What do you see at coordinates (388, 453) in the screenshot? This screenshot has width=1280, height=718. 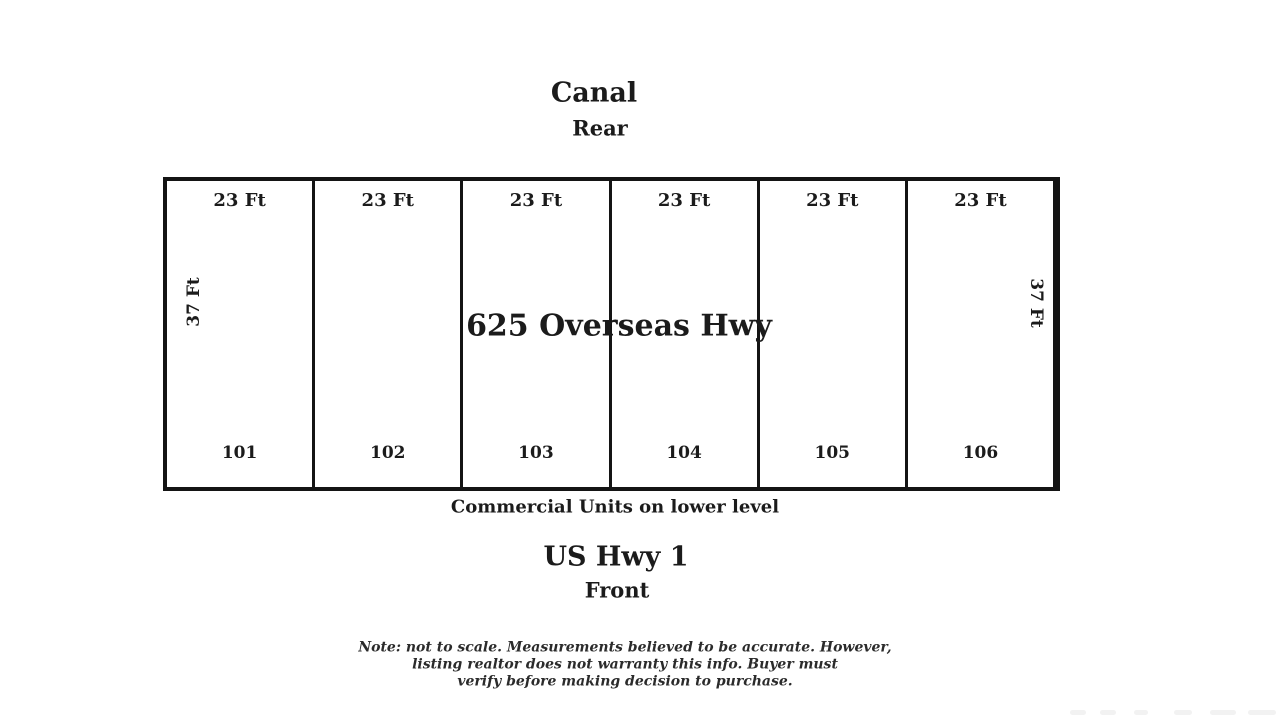 I see `unit-number-label: 102` at bounding box center [388, 453].